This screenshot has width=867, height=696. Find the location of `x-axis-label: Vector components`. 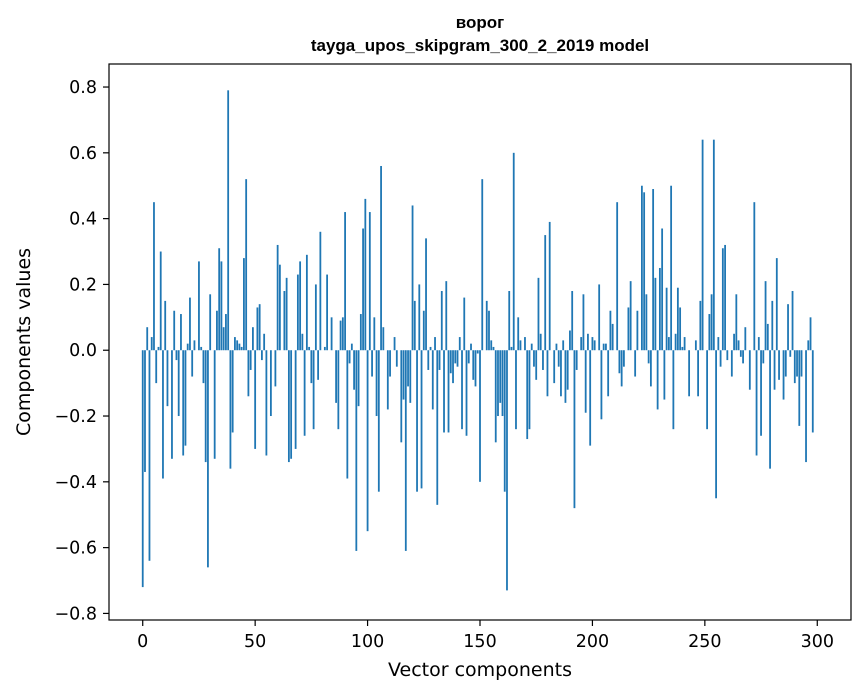

x-axis-label: Vector components is located at coordinates (480, 670).